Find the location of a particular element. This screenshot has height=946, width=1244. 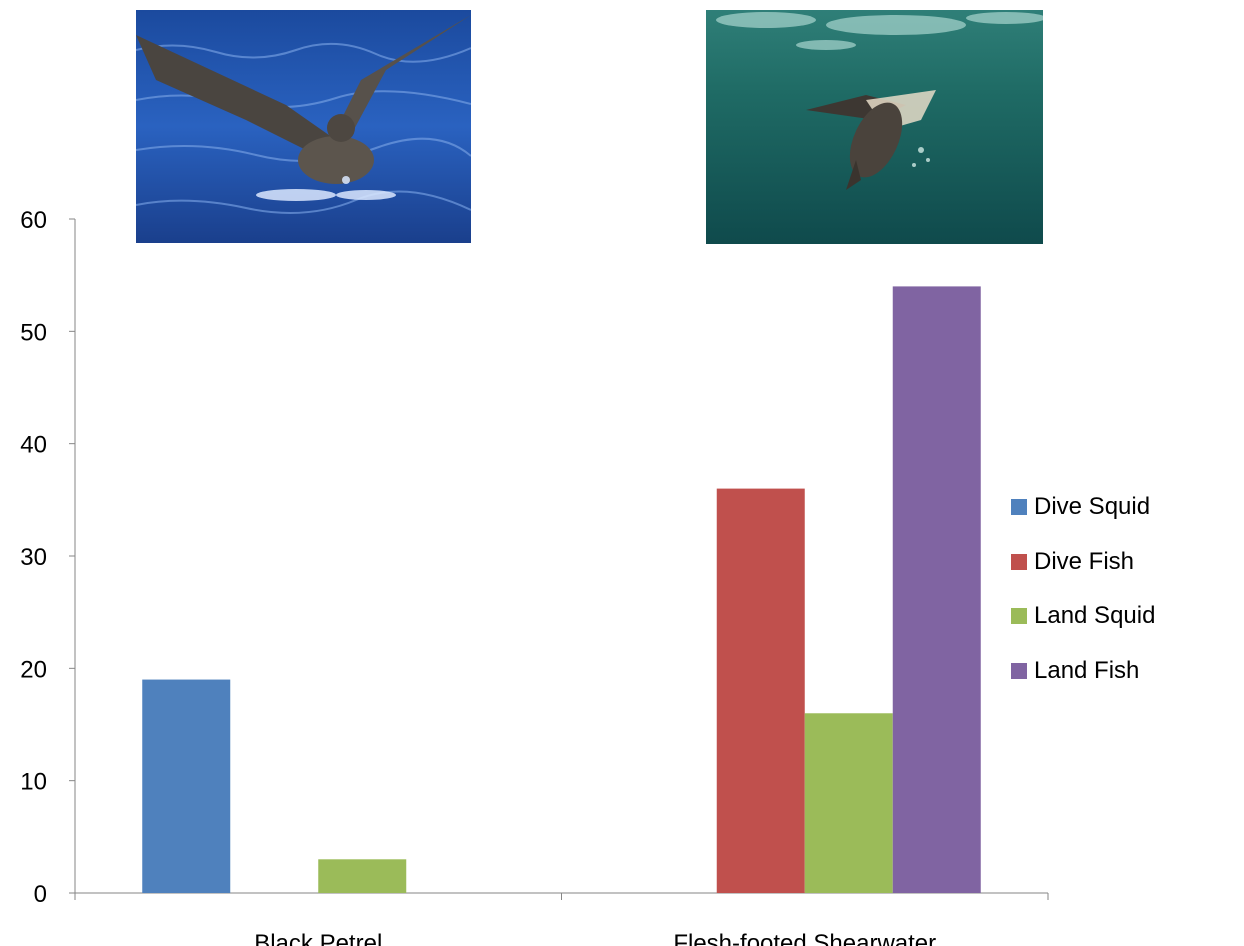

legend-label: Dive Squid is located at coordinates (1092, 507).